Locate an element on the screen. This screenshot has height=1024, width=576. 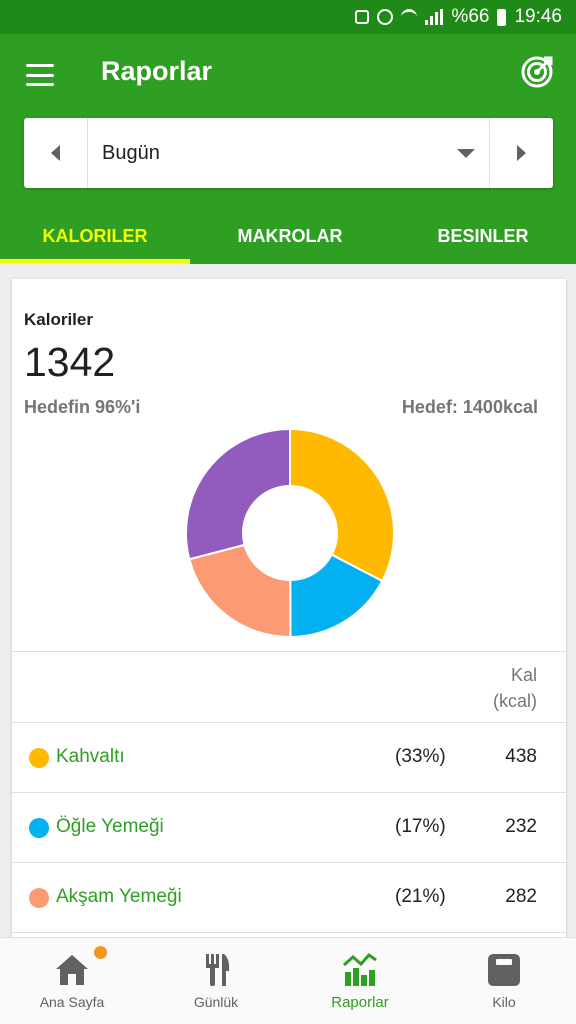
previous-date-button is located at coordinates (56, 153).